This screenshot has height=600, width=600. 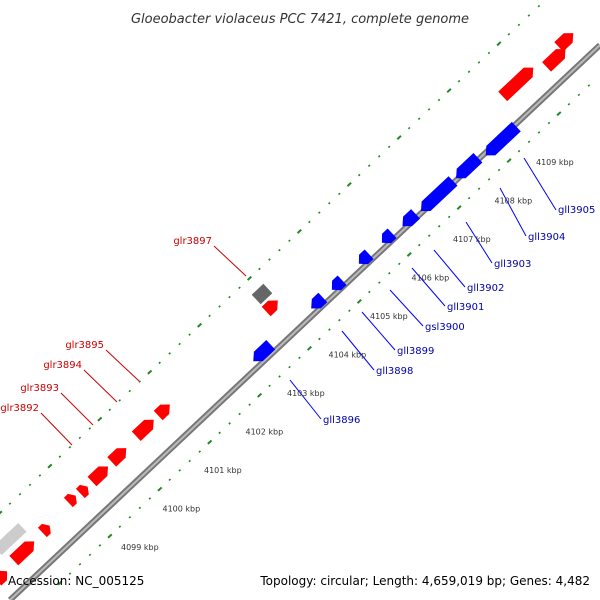 I want to click on reverse-gene-label: gsl3900, so click(x=445, y=327).